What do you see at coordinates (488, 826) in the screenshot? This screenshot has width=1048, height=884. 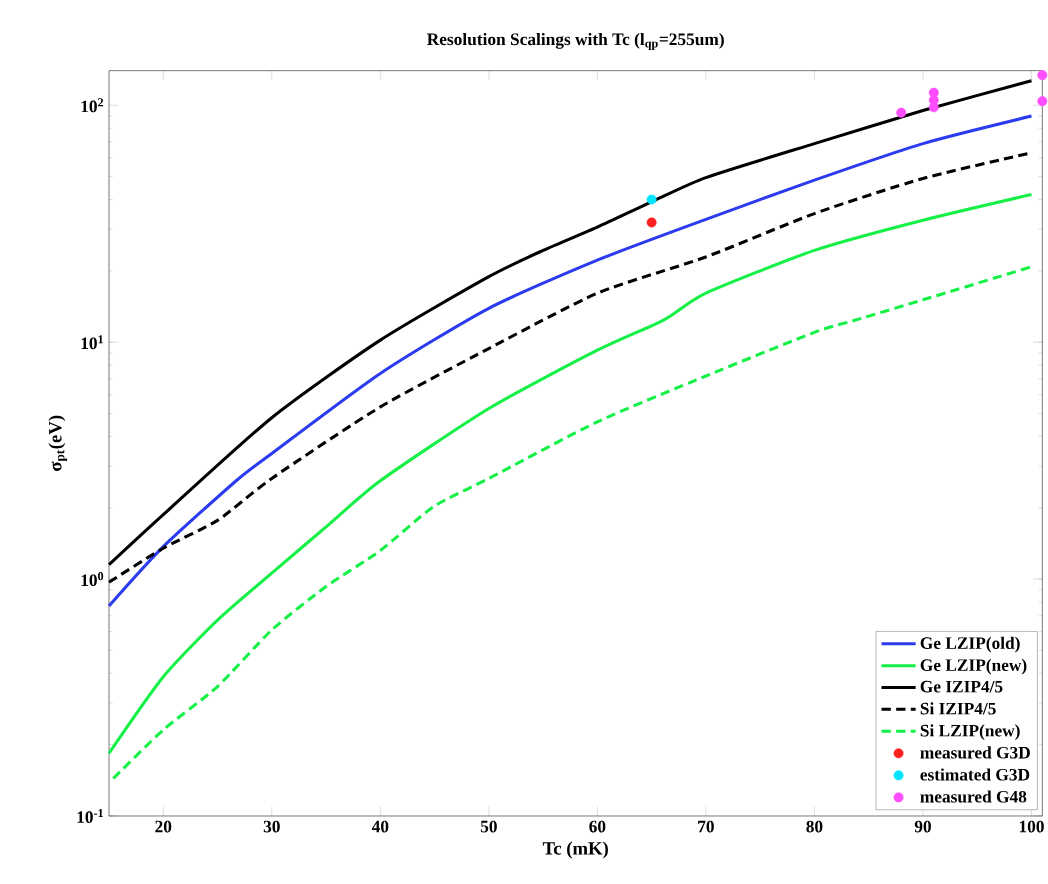 I see `x-tick-label: 50` at bounding box center [488, 826].